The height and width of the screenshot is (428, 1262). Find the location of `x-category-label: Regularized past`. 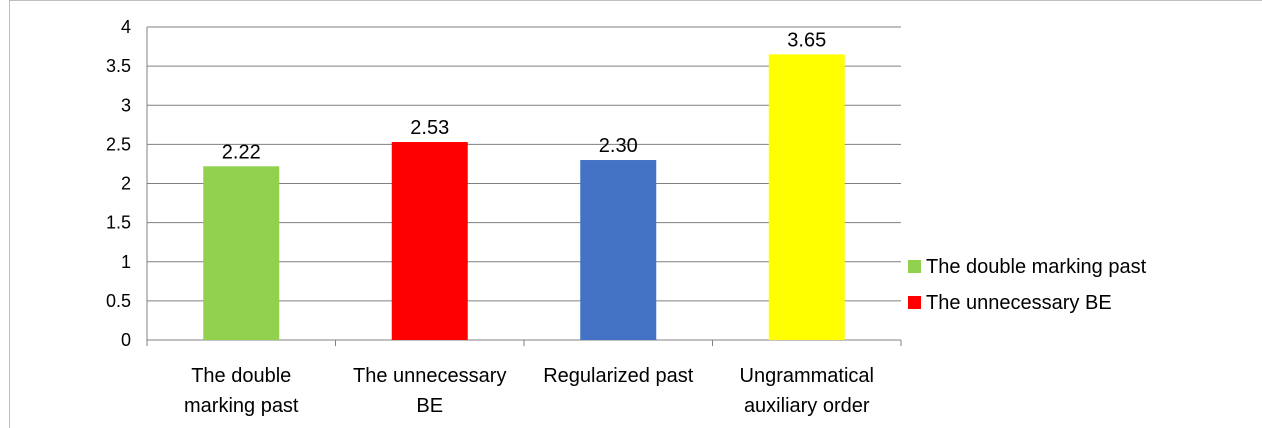

x-category-label: Regularized past is located at coordinates (618, 376).